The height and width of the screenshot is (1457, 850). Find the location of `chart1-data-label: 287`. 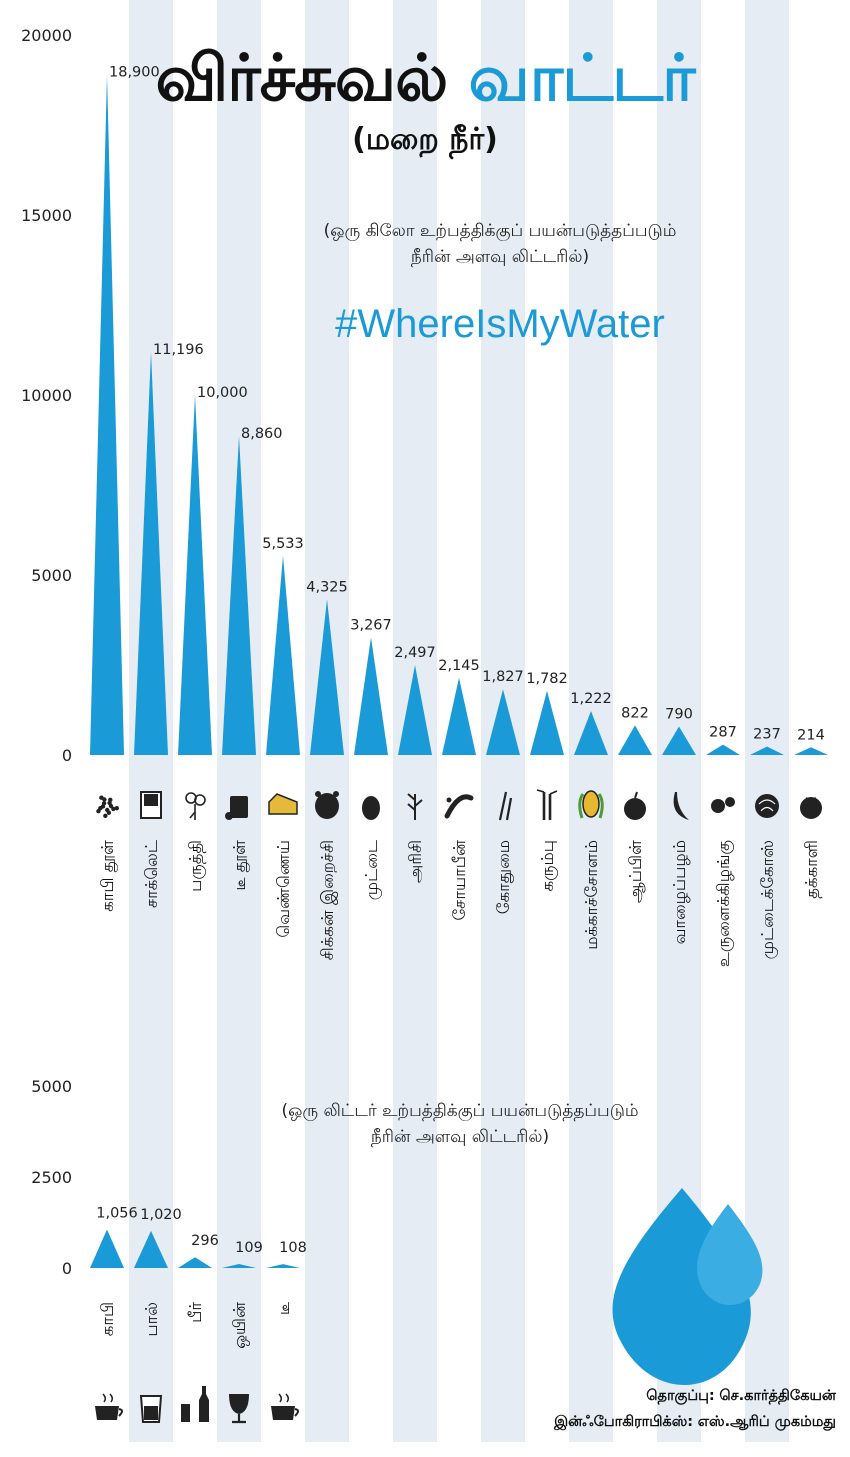

chart1-data-label: 287 is located at coordinates (723, 733).